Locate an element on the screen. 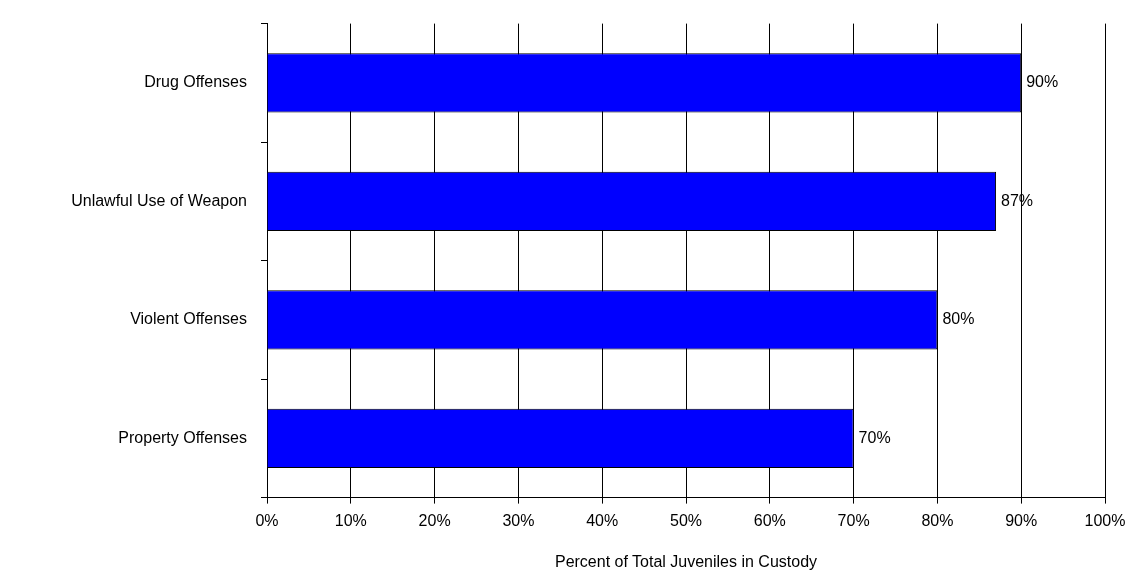  y-tick-label: Violent Offenses is located at coordinates (188, 319).